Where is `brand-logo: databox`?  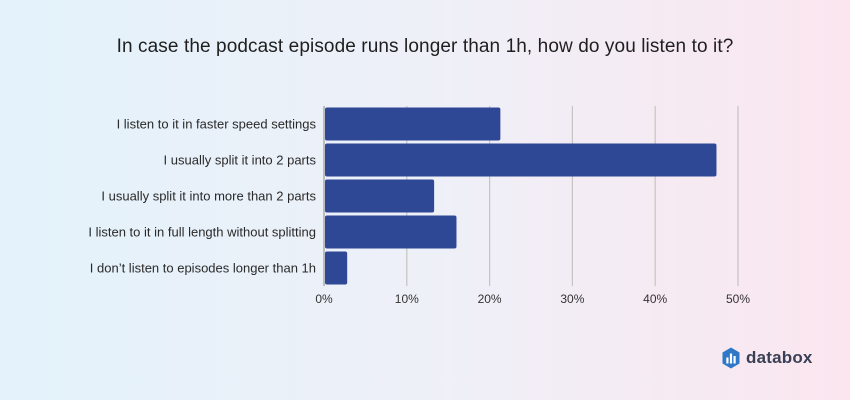 brand-logo: databox is located at coordinates (767, 358).